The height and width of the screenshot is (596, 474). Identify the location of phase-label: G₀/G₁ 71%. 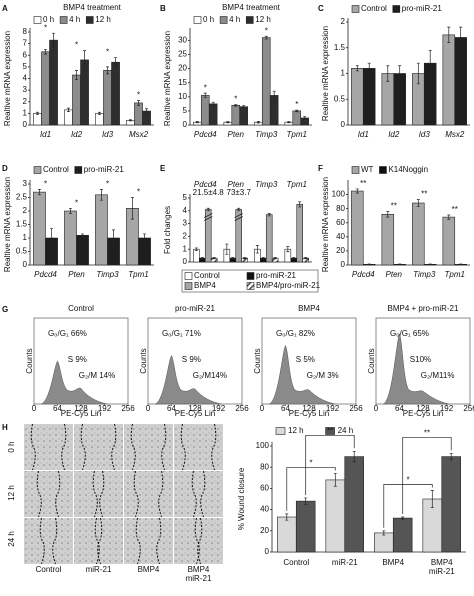
(181, 333).